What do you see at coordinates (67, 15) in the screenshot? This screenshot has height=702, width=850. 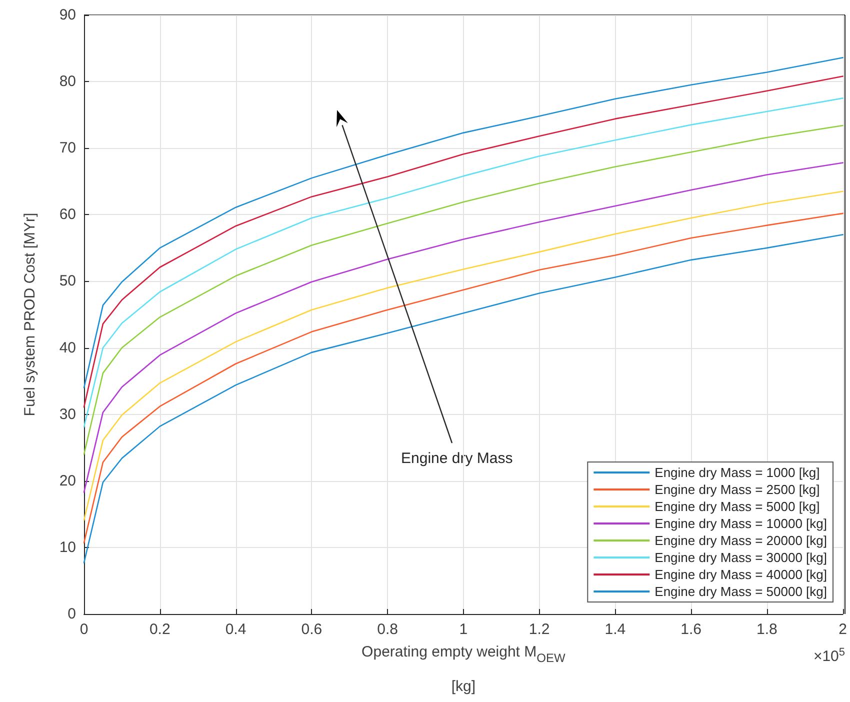 I see `y-tick-label: 90` at bounding box center [67, 15].